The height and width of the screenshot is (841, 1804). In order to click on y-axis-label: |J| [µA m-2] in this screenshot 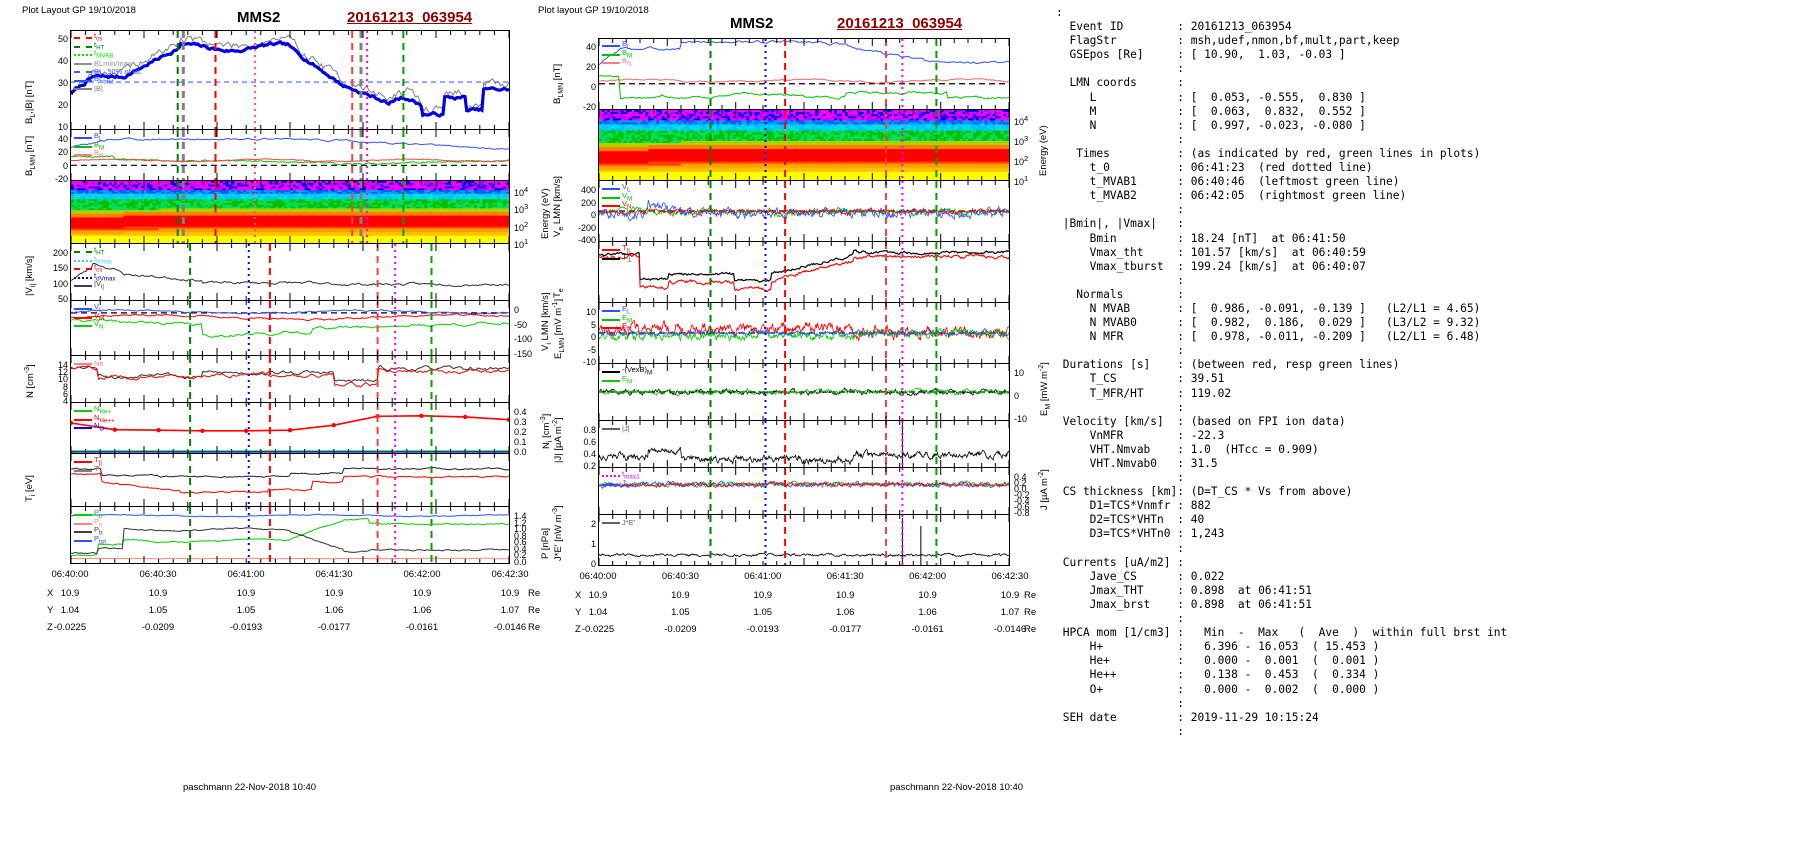, I will do `click(558, 440)`.